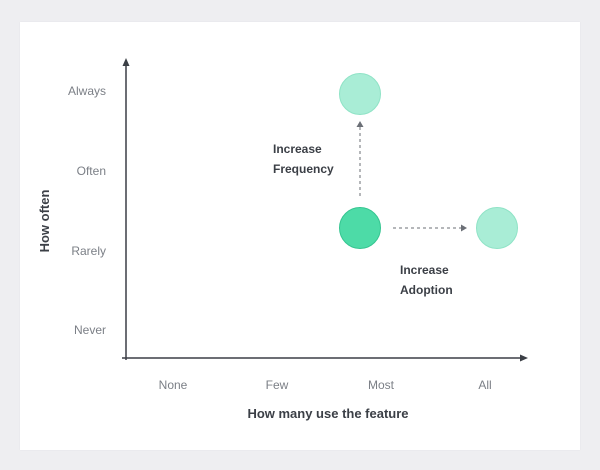  Describe the element at coordinates (90, 330) in the screenshot. I see `y-tick-label: Never` at that location.